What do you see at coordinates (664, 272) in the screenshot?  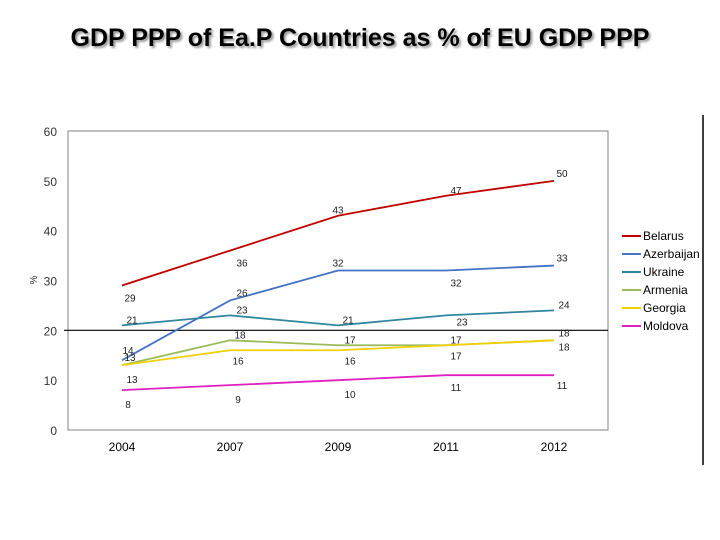 I see `legend-label: Ukraine` at bounding box center [664, 272].